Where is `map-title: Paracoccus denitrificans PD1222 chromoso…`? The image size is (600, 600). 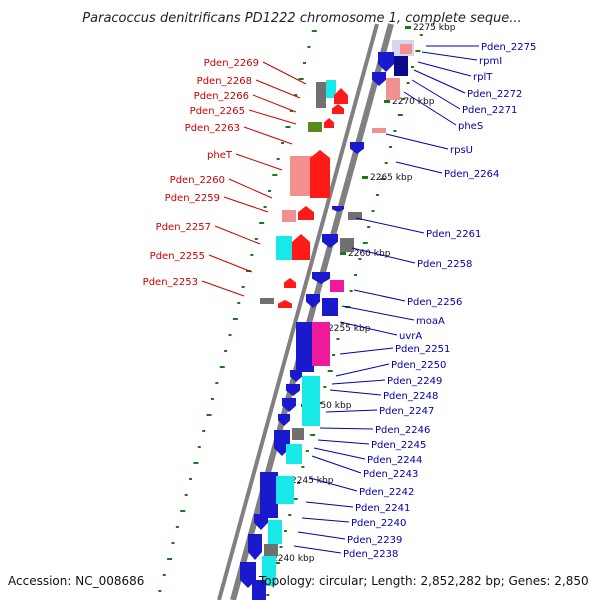
map-title: Paracoccus denitrificans PD1222 chromoso… is located at coordinates (301, 18).